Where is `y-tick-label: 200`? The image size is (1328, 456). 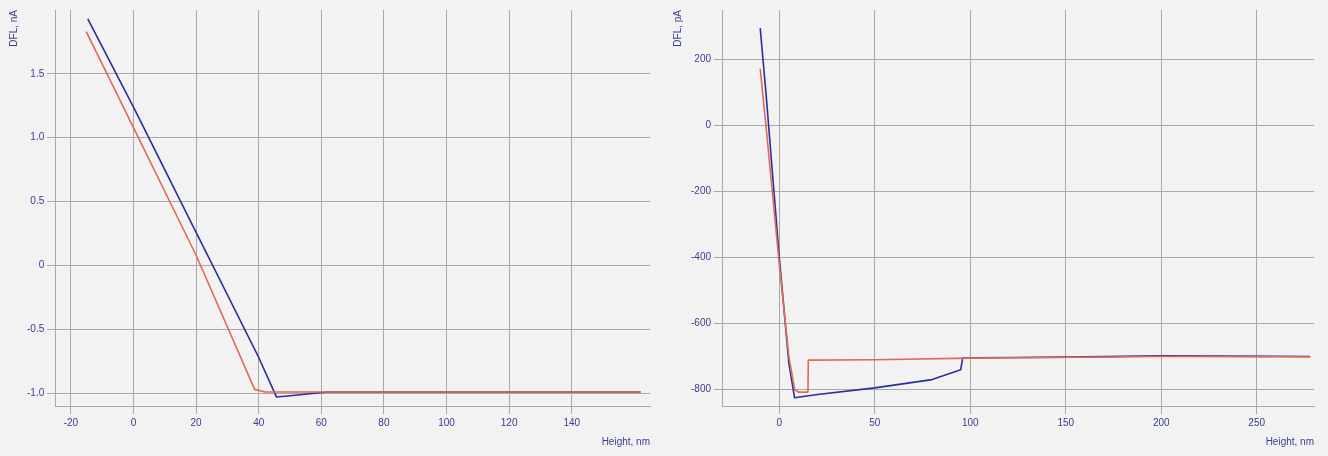 y-tick-label: 200 is located at coordinates (703, 59).